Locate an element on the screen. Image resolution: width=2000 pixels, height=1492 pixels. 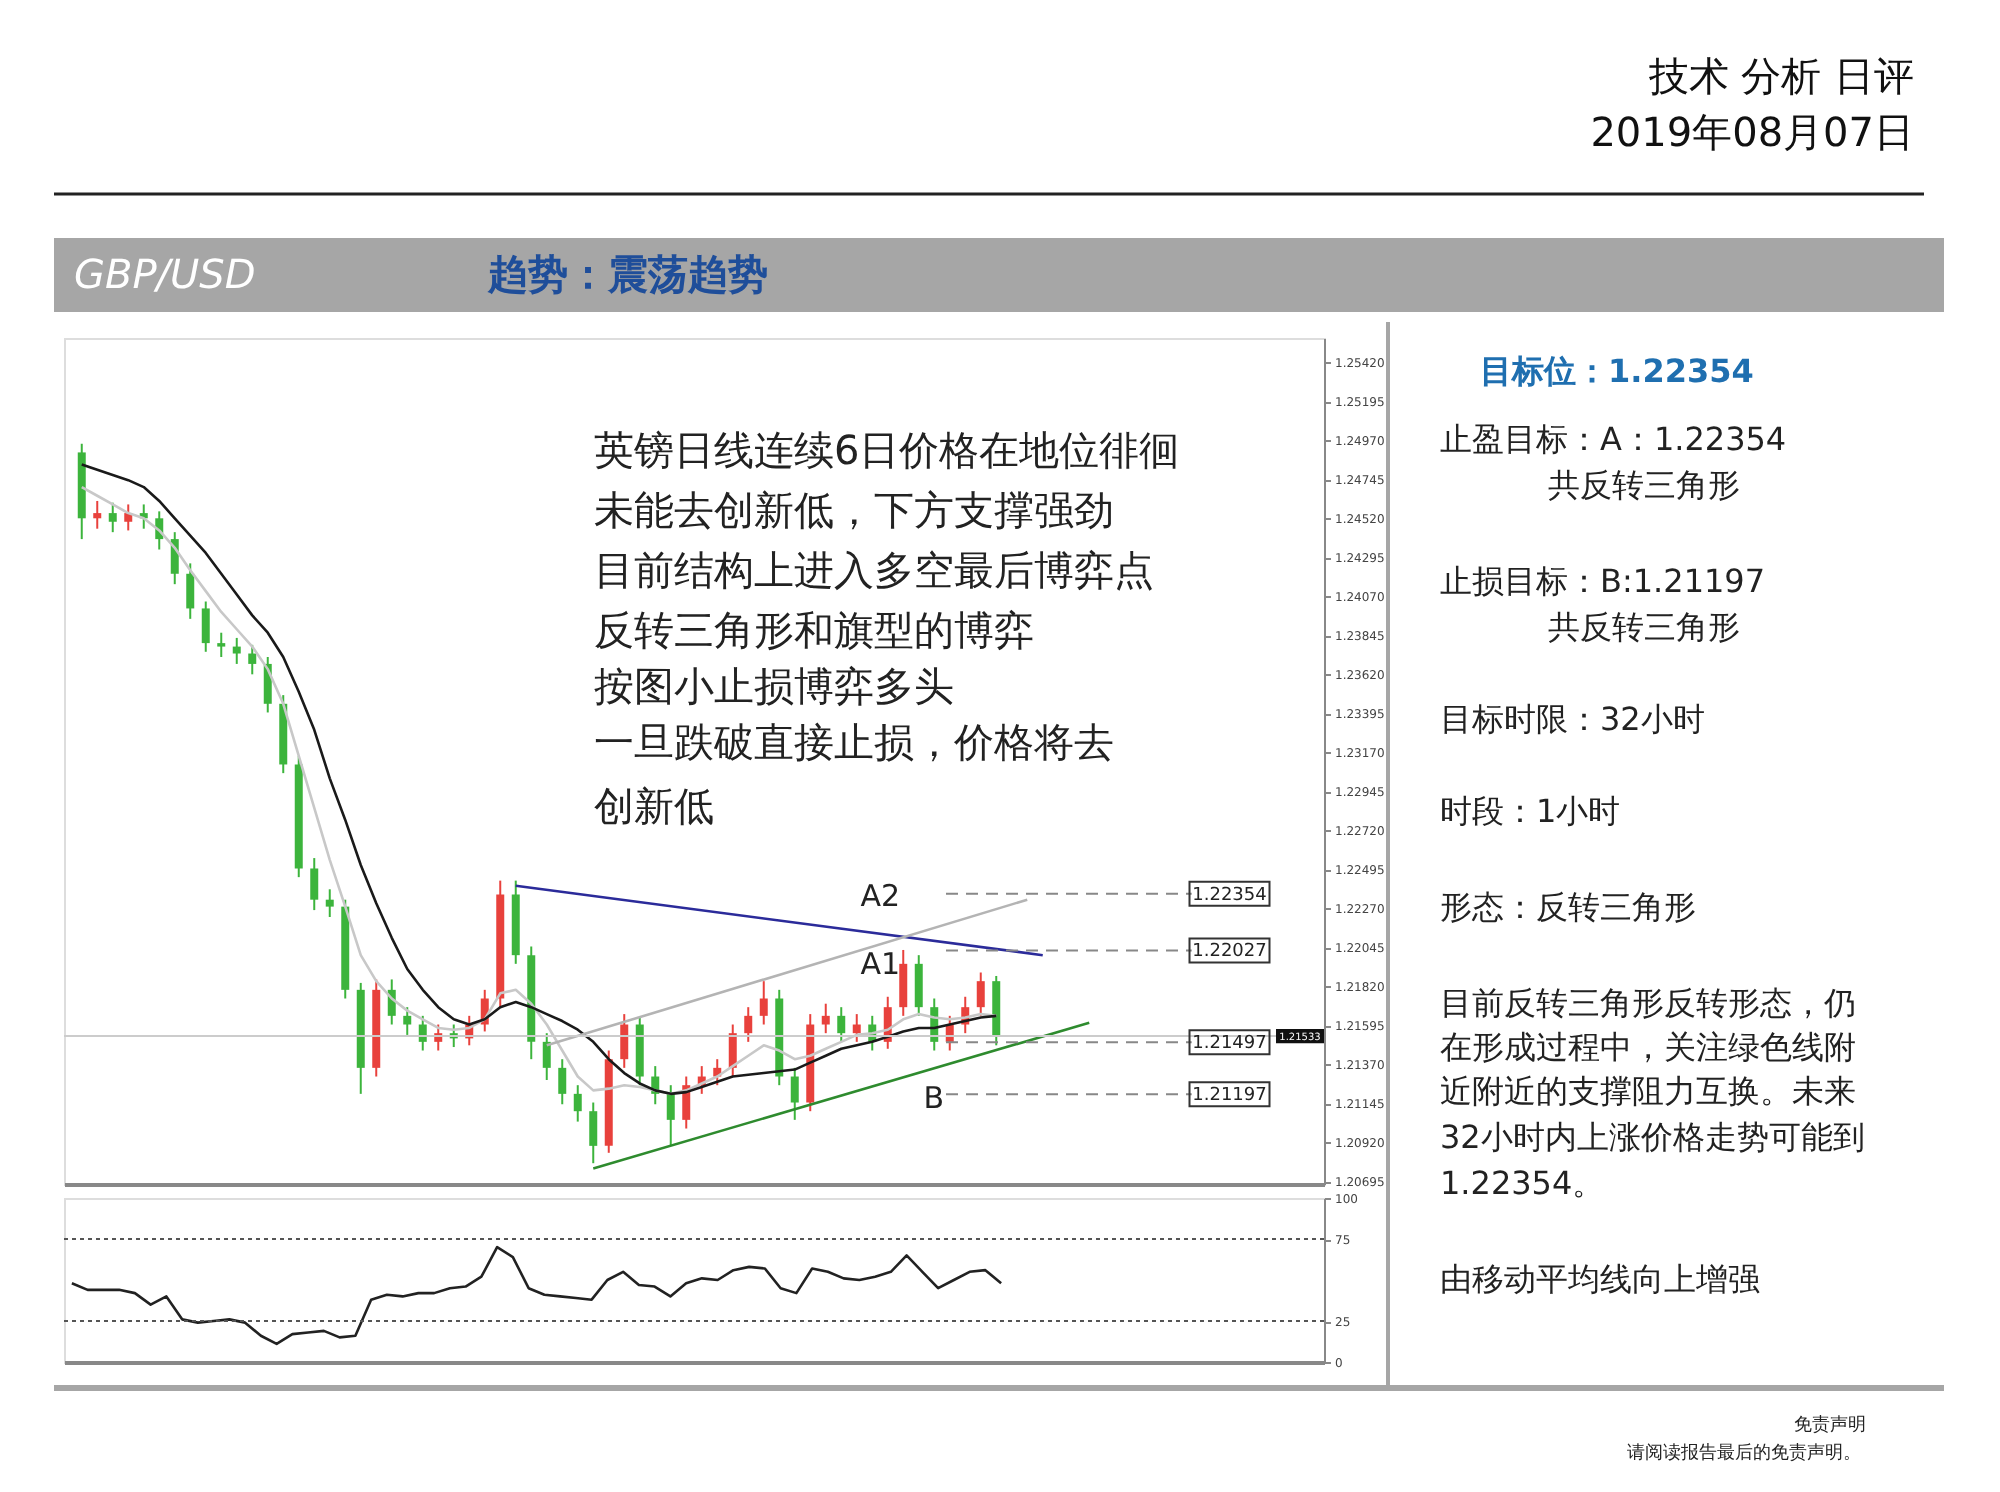
text: 目标位：1.22354 is located at coordinates (1617, 371).